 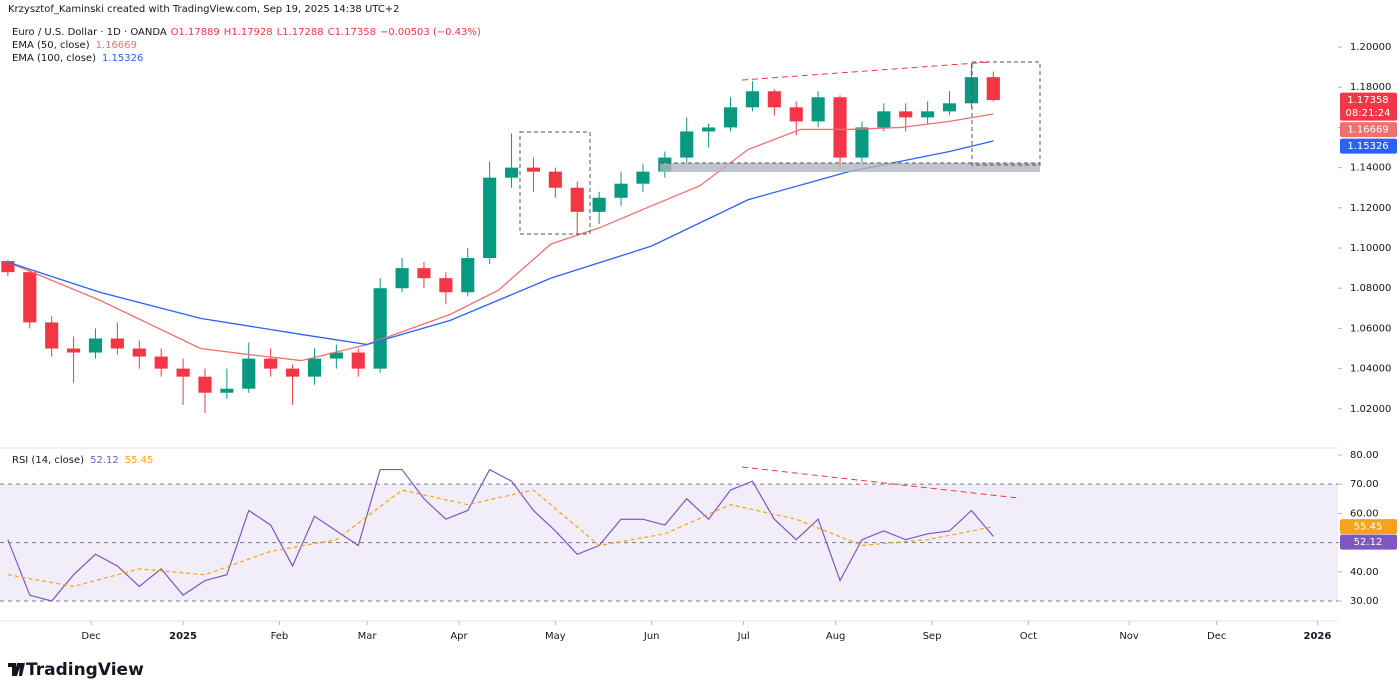 What do you see at coordinates (89, 32) in the screenshot?
I see `symbol: Euro / U.S. Dollar · 1D · OANDA` at bounding box center [89, 32].